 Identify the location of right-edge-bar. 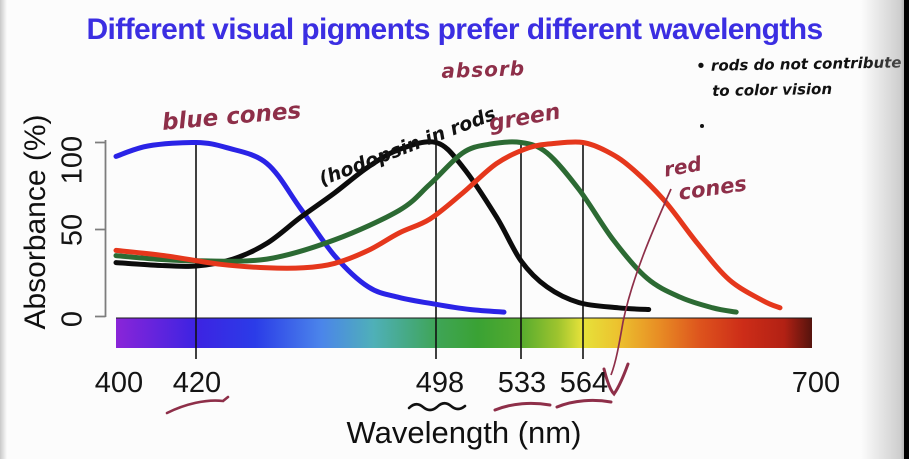
(906, 229).